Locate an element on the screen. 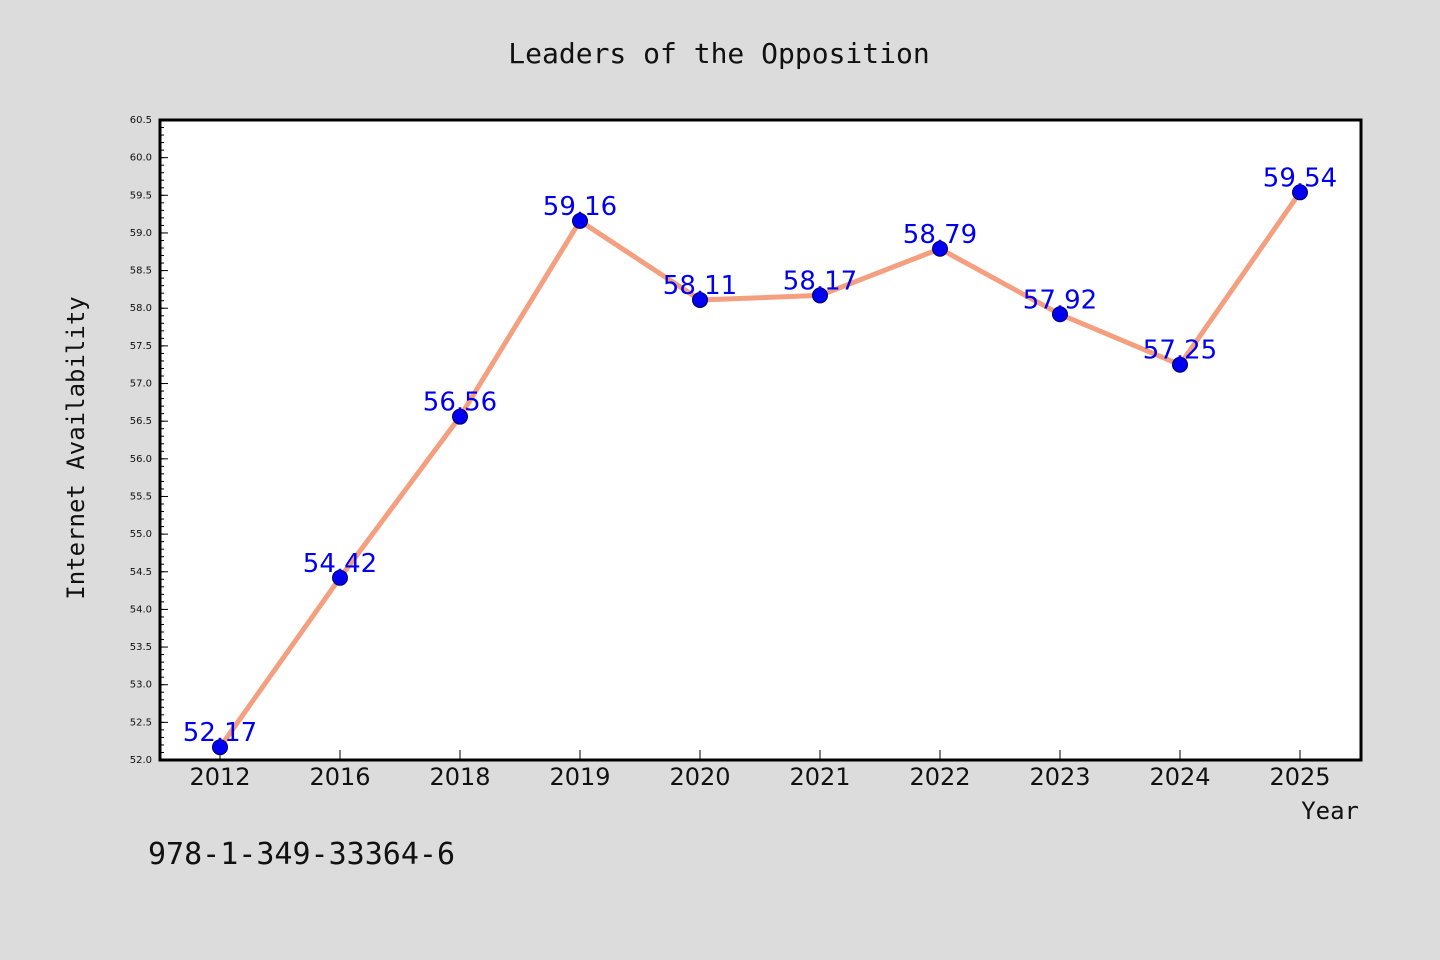  y-tick-label: 58.5 is located at coordinates (141, 271).